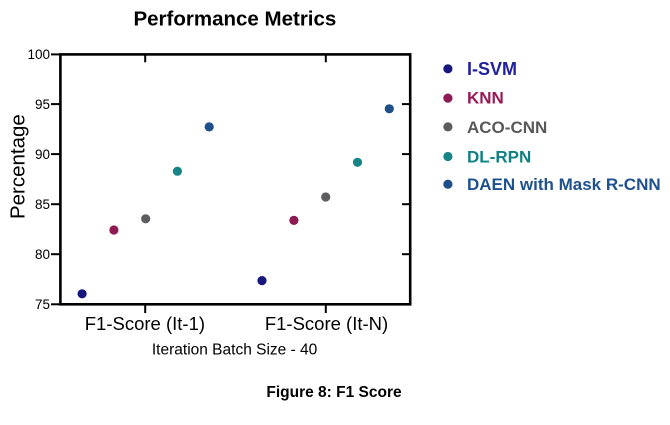 This screenshot has height=425, width=670. Describe the element at coordinates (234, 18) in the screenshot. I see `svg-text: Performance Metrics` at that location.